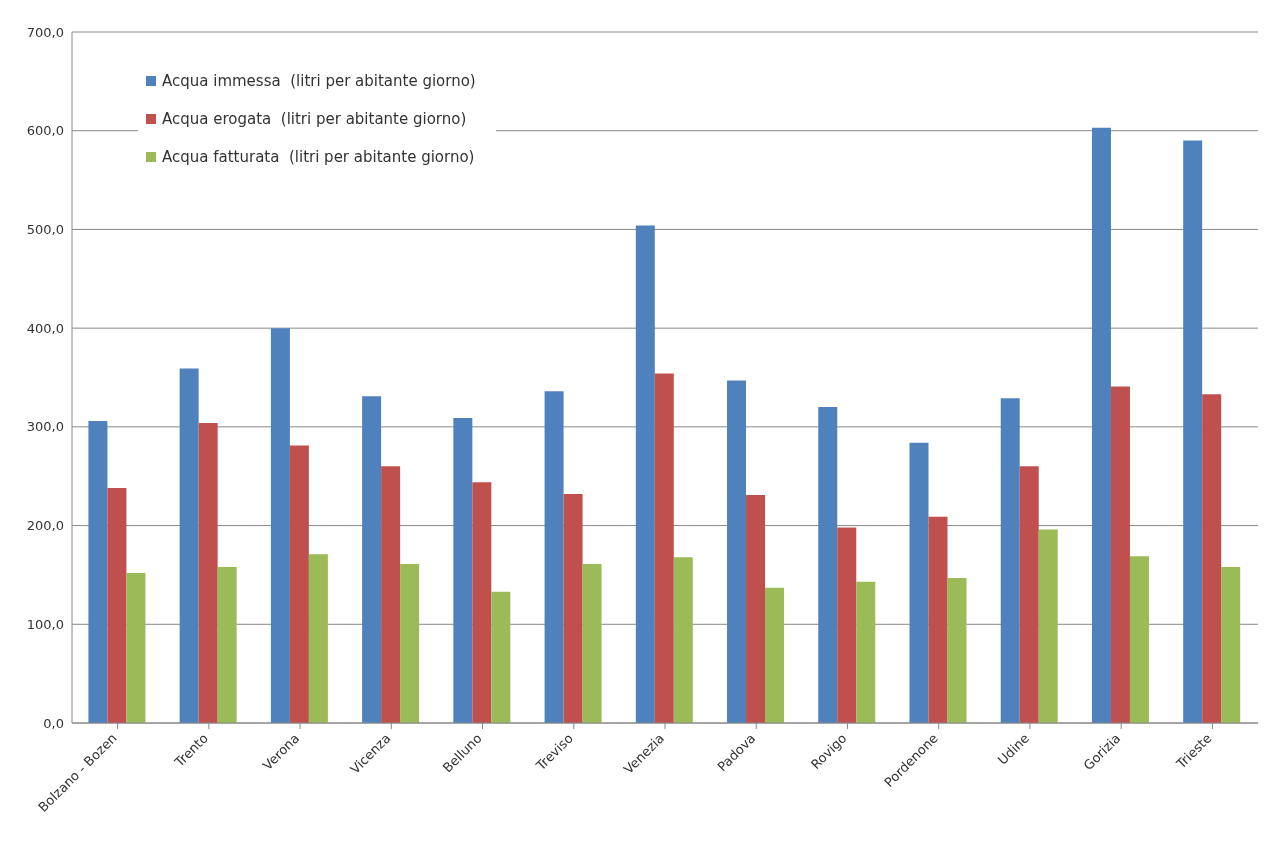 The image size is (1277, 843). Describe the element at coordinates (319, 81) in the screenshot. I see `legend-label: Acqua immessa (litri per abitante giorno)` at that location.